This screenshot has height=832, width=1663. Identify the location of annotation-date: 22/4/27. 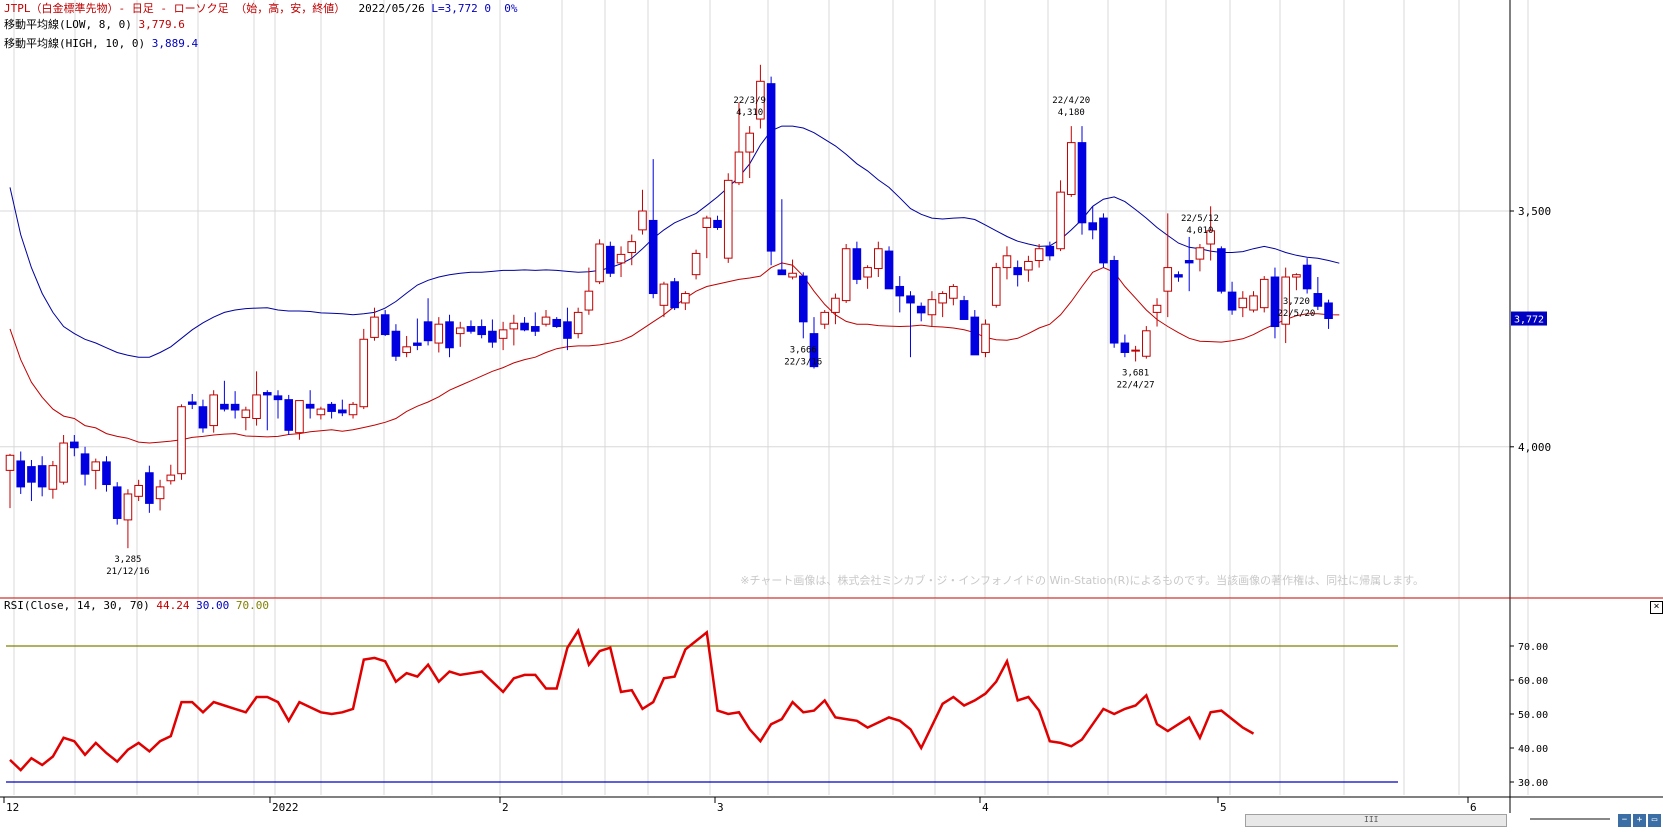
(1136, 385).